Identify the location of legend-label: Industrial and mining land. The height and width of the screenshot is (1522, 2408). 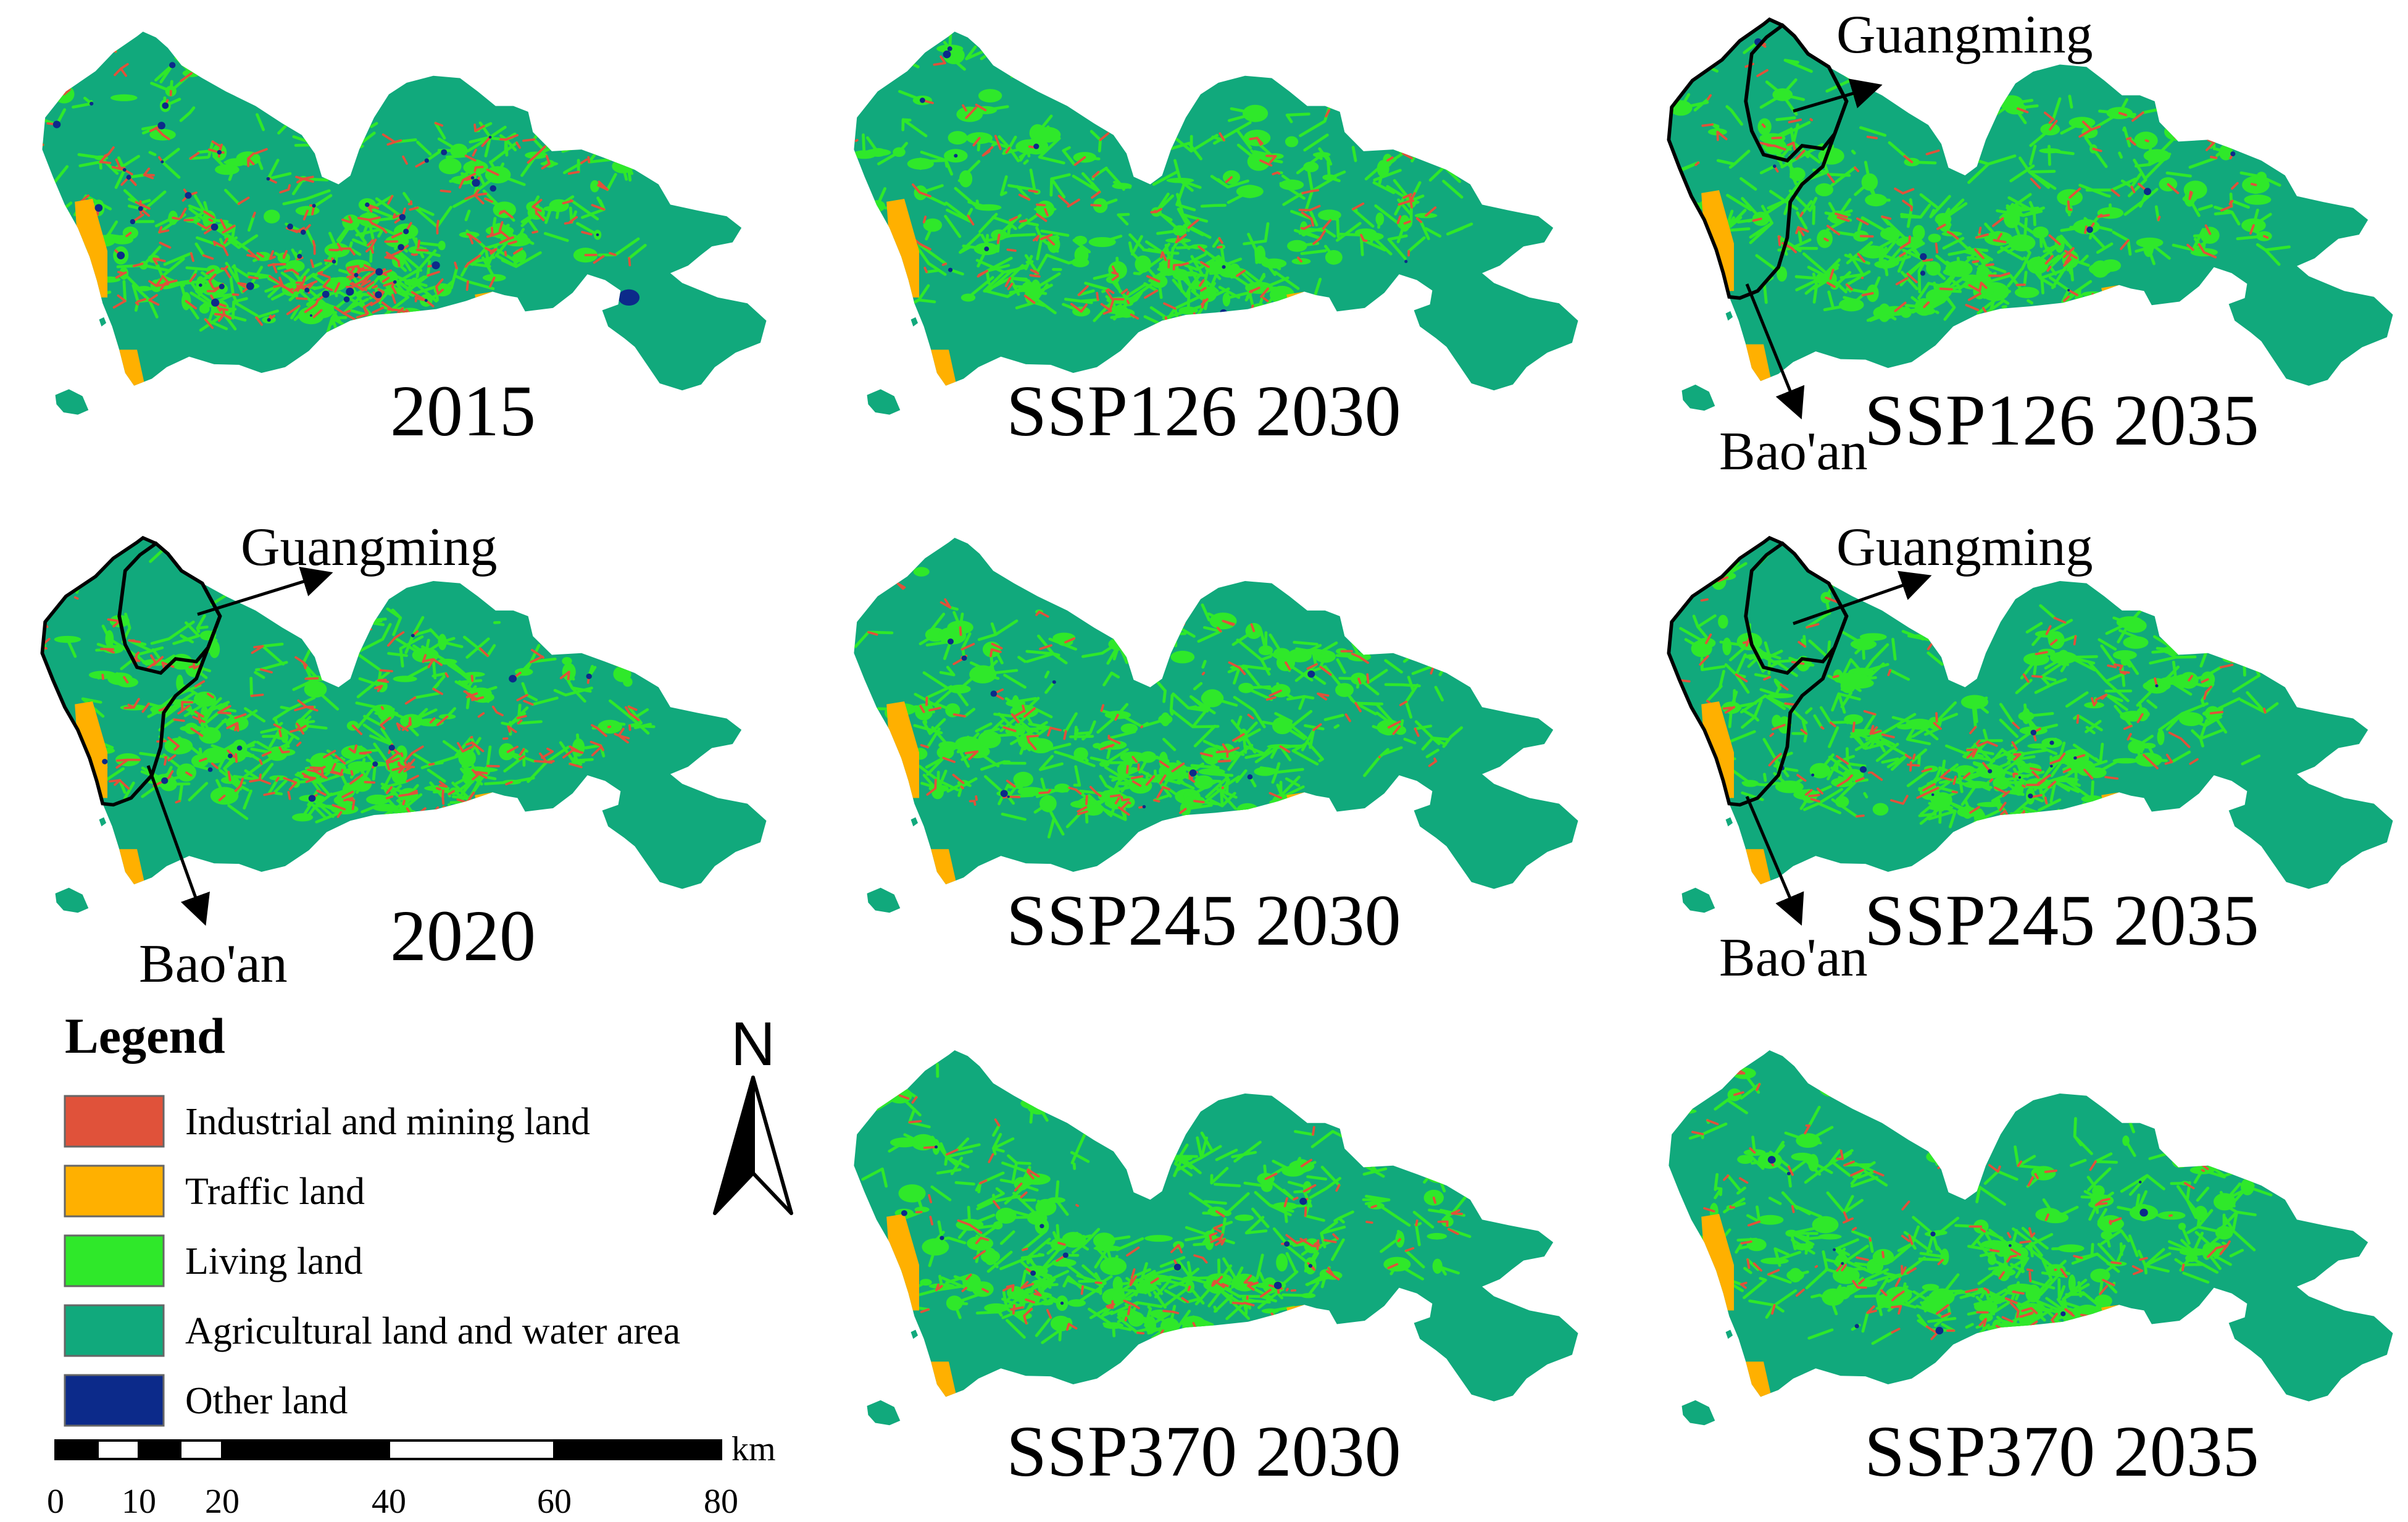
(388, 1122).